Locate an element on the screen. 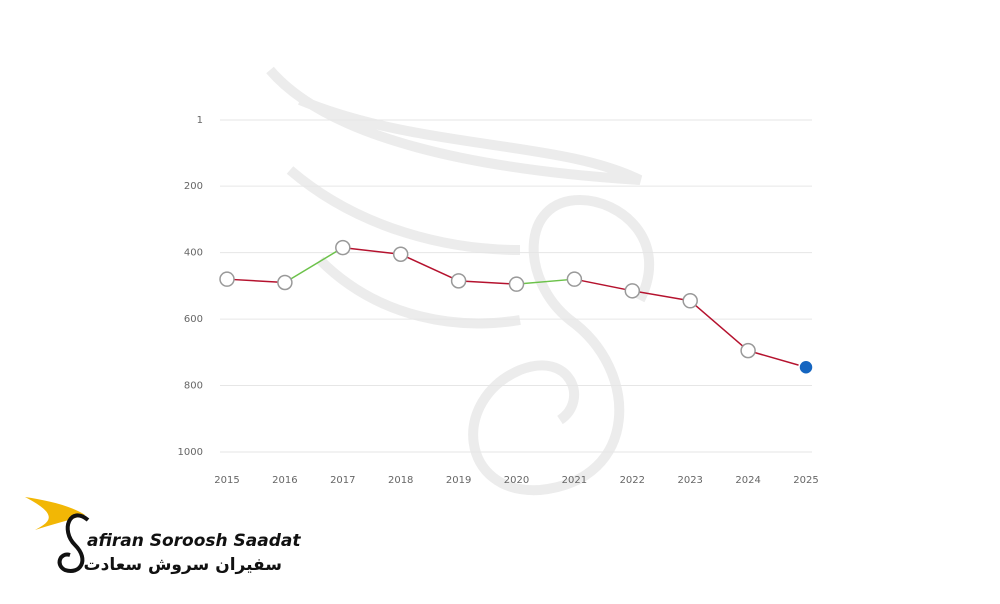  y-tick-label: 1 is located at coordinates (200, 120).